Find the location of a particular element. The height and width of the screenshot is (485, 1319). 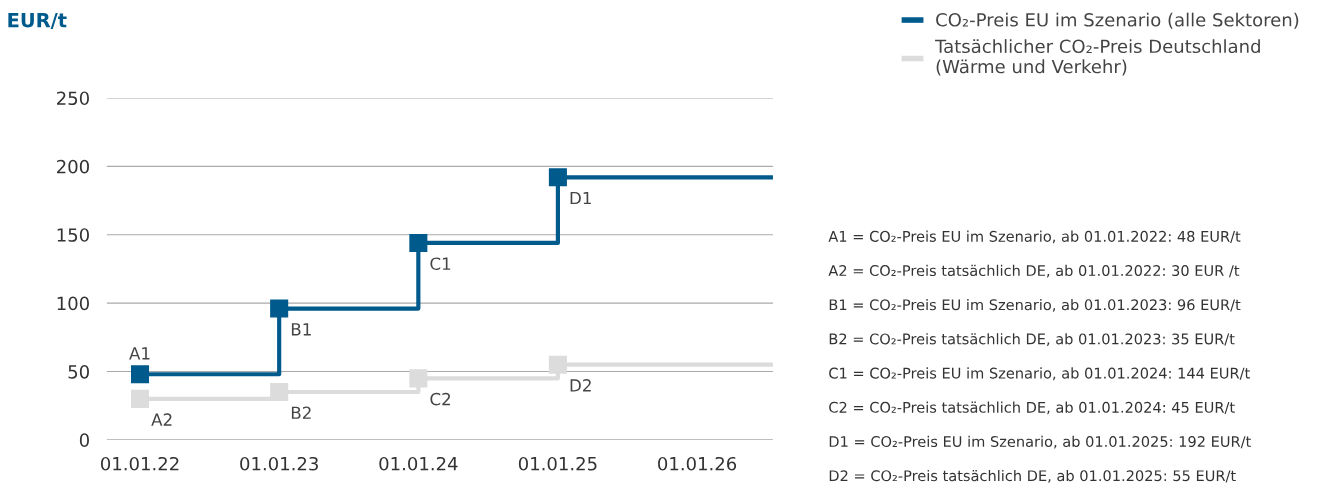

annotation: D1 is located at coordinates (580, 198).